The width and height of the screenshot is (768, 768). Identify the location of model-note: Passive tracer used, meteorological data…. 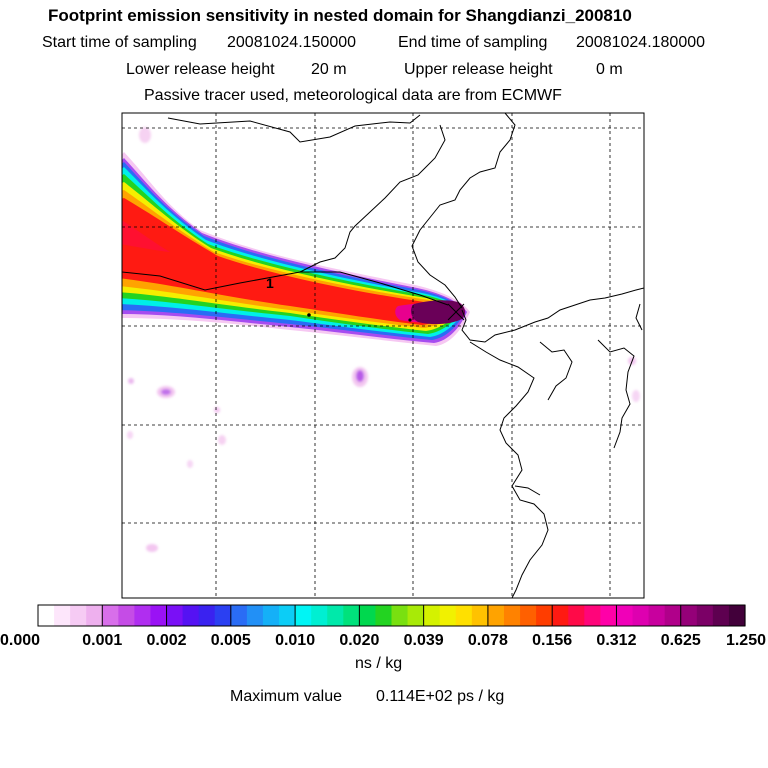
(353, 95).